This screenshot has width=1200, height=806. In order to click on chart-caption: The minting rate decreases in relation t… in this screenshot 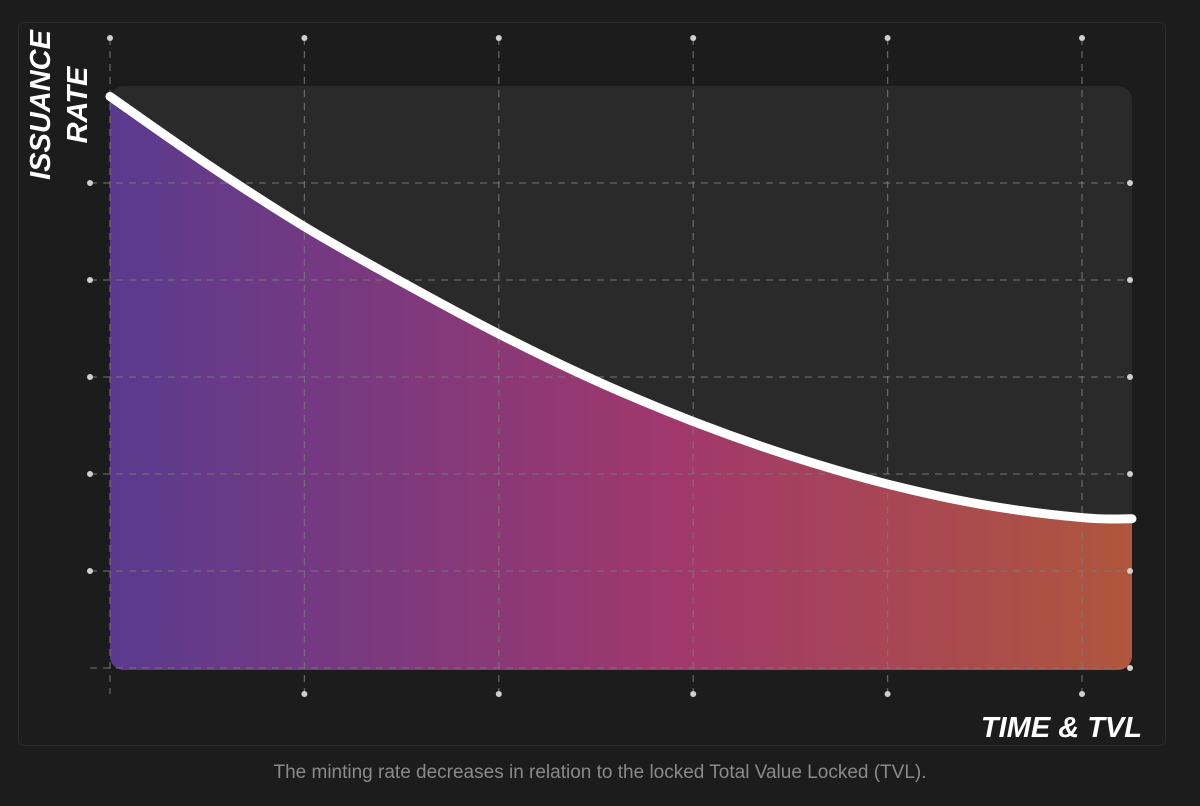, I will do `click(600, 772)`.